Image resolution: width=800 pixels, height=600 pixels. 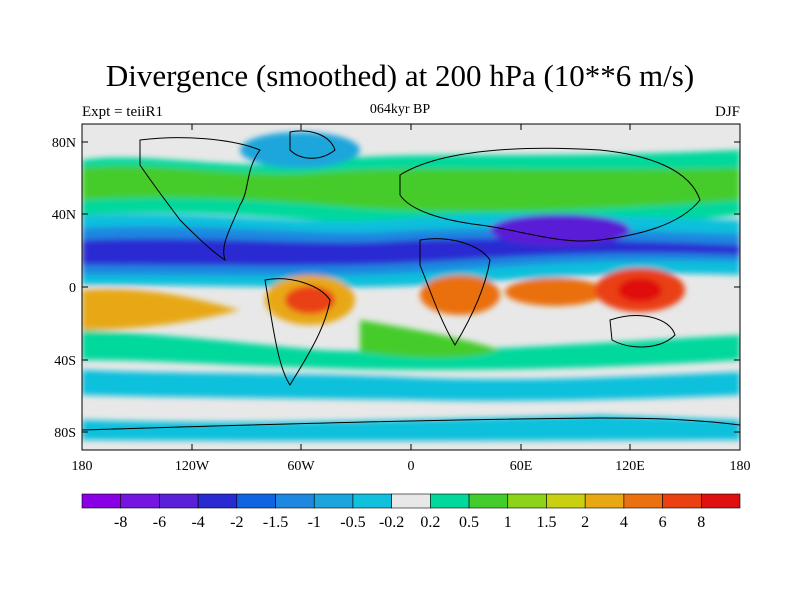 I want to click on time-label: 064kyr BP, so click(x=400, y=109).